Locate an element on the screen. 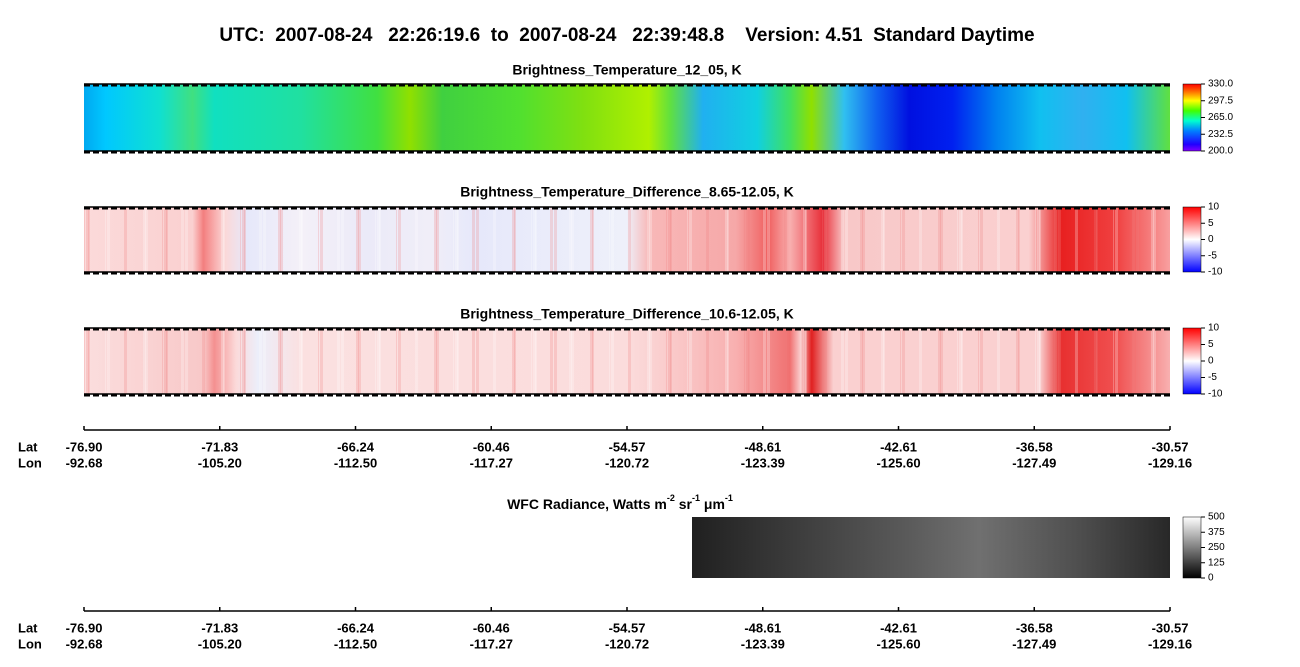  lon-label: Lon is located at coordinates (30, 462).